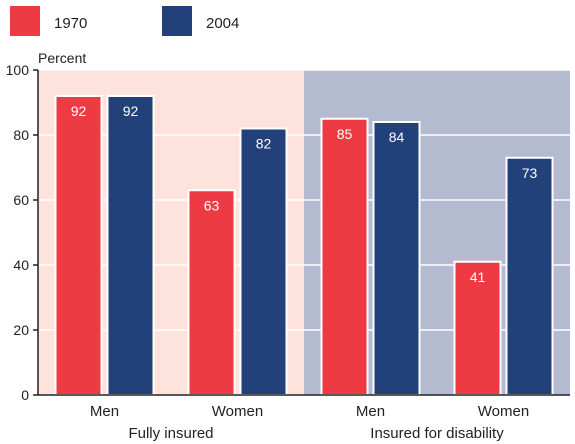  Describe the element at coordinates (18, 70) in the screenshot. I see `y-tick-label-100: 100` at that location.